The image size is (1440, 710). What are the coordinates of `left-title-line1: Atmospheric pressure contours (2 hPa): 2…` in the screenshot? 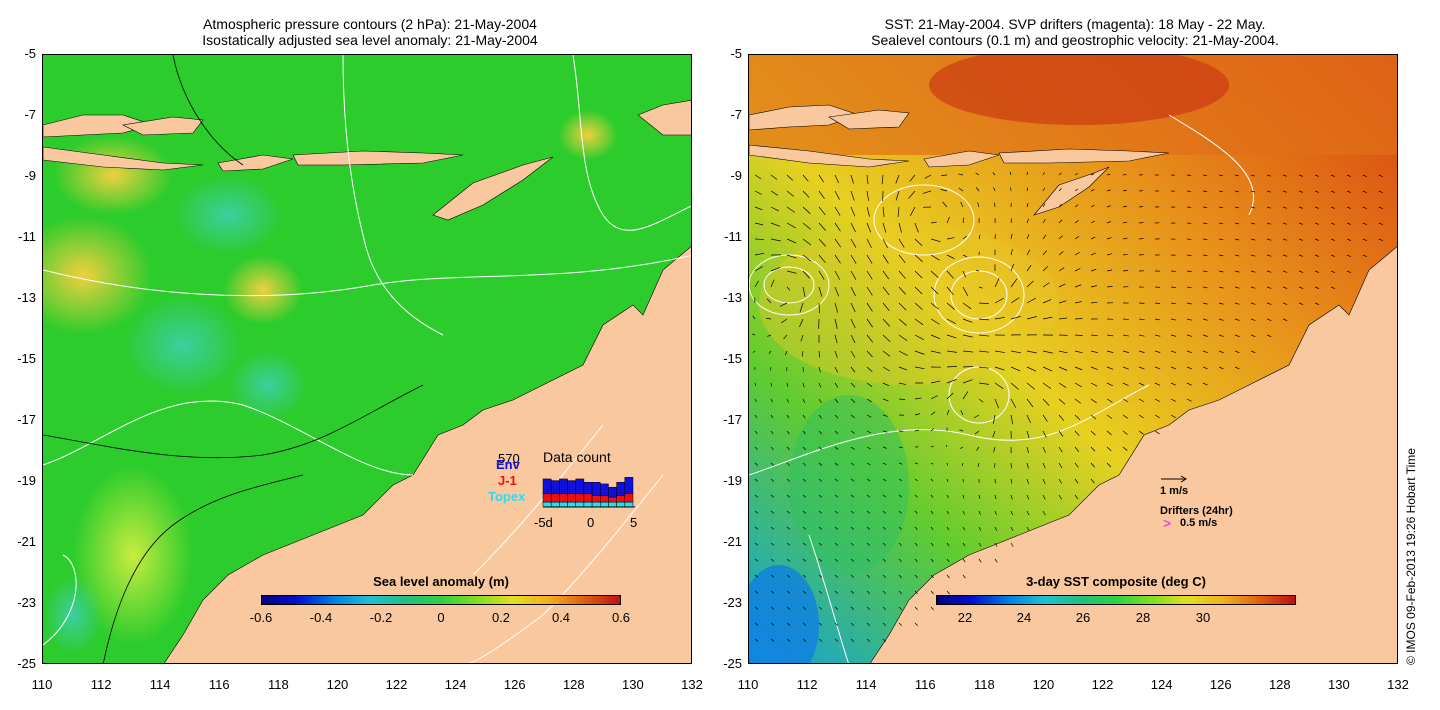 It's located at (370, 24).